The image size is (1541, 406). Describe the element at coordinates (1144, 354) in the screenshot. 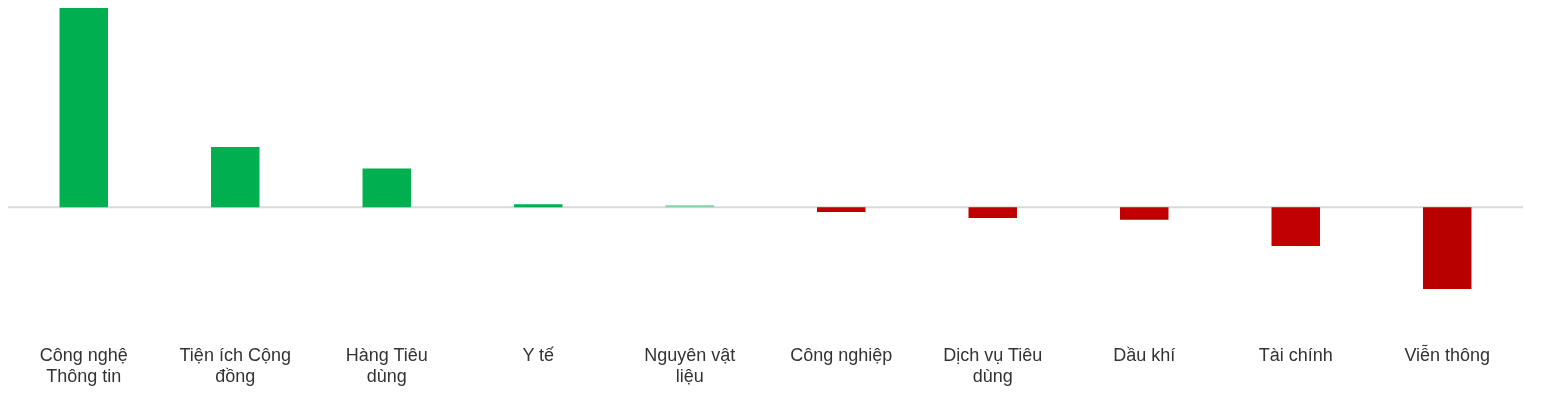

I see `x-tick-label: Dầu khí` at that location.